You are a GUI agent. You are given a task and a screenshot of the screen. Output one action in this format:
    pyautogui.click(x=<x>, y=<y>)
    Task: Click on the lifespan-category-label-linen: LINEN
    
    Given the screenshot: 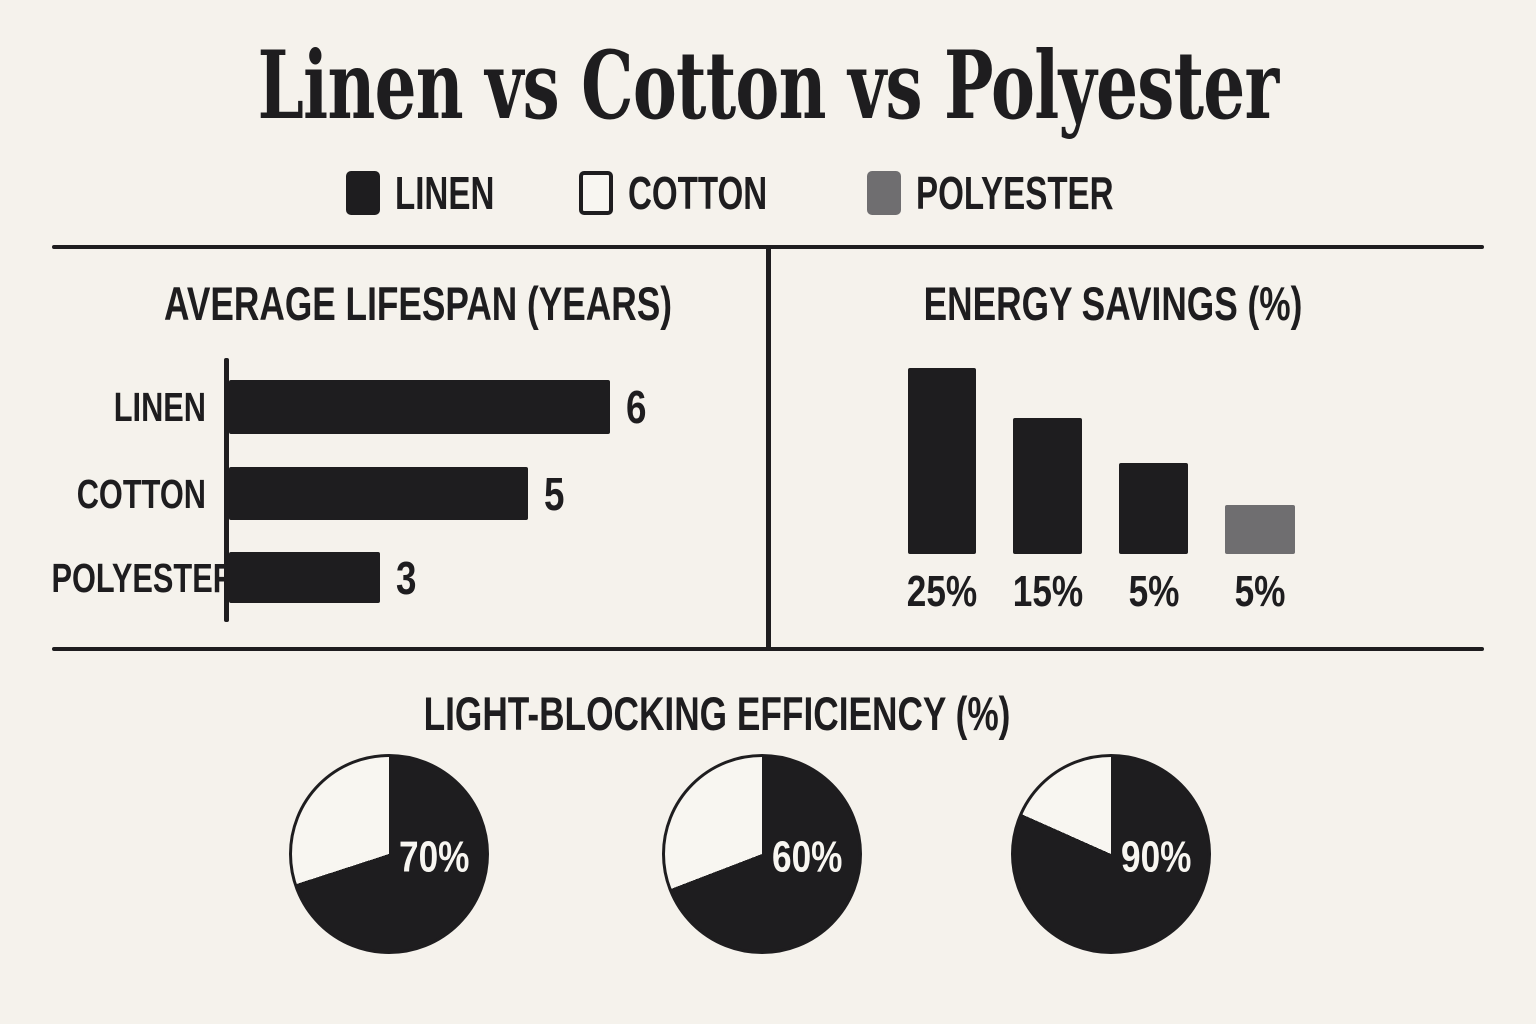 What is the action you would take?
    pyautogui.click(x=159, y=407)
    